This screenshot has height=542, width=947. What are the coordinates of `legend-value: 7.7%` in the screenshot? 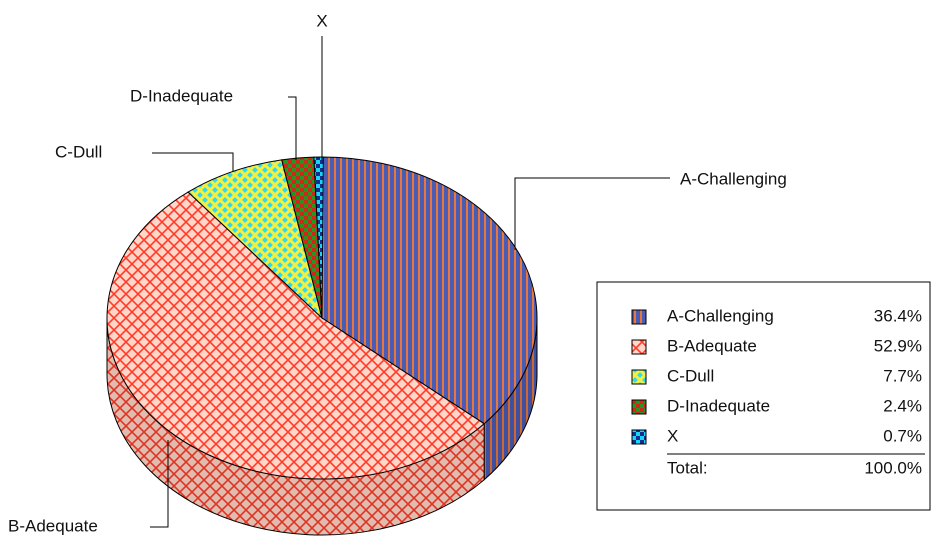 It's located at (902, 375).